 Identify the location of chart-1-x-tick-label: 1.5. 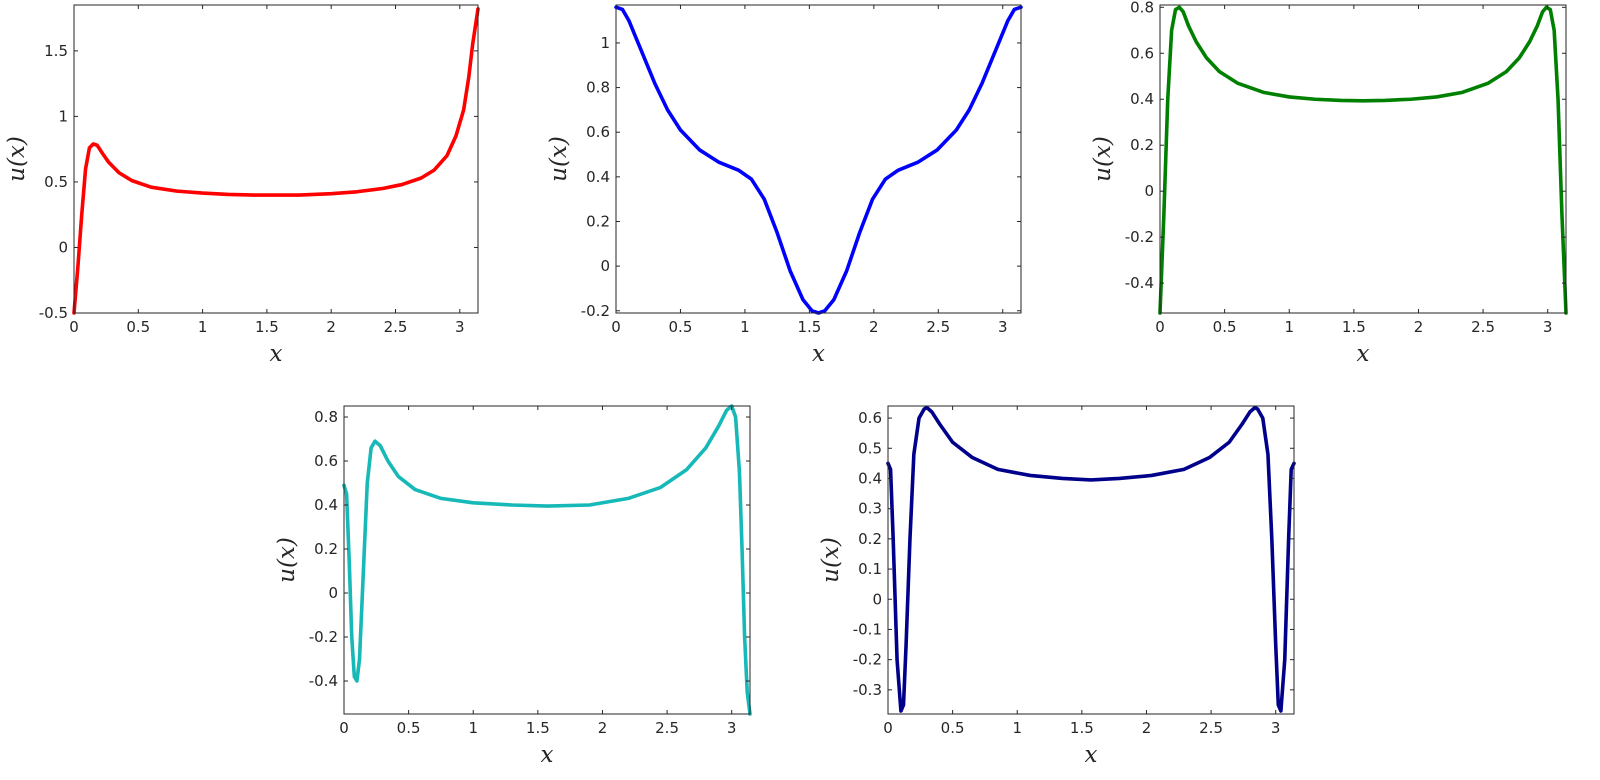
(267, 327).